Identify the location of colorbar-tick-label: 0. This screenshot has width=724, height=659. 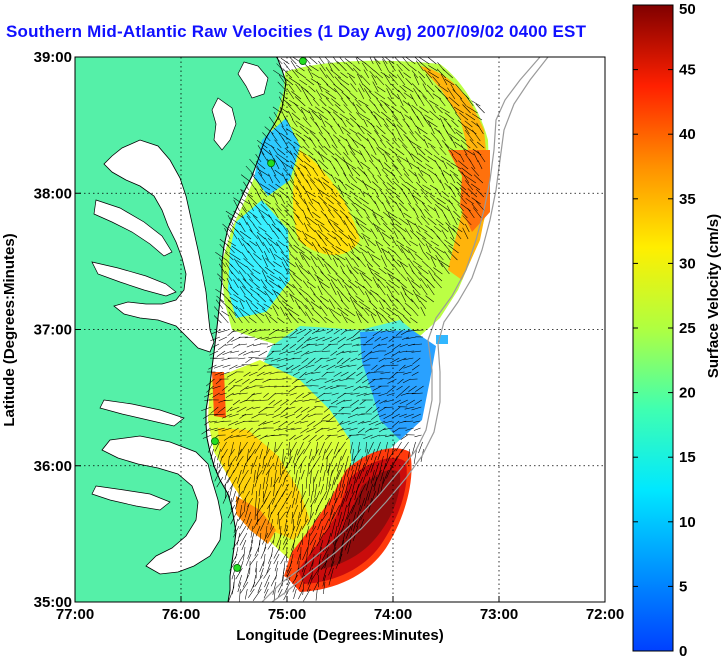
(683, 651).